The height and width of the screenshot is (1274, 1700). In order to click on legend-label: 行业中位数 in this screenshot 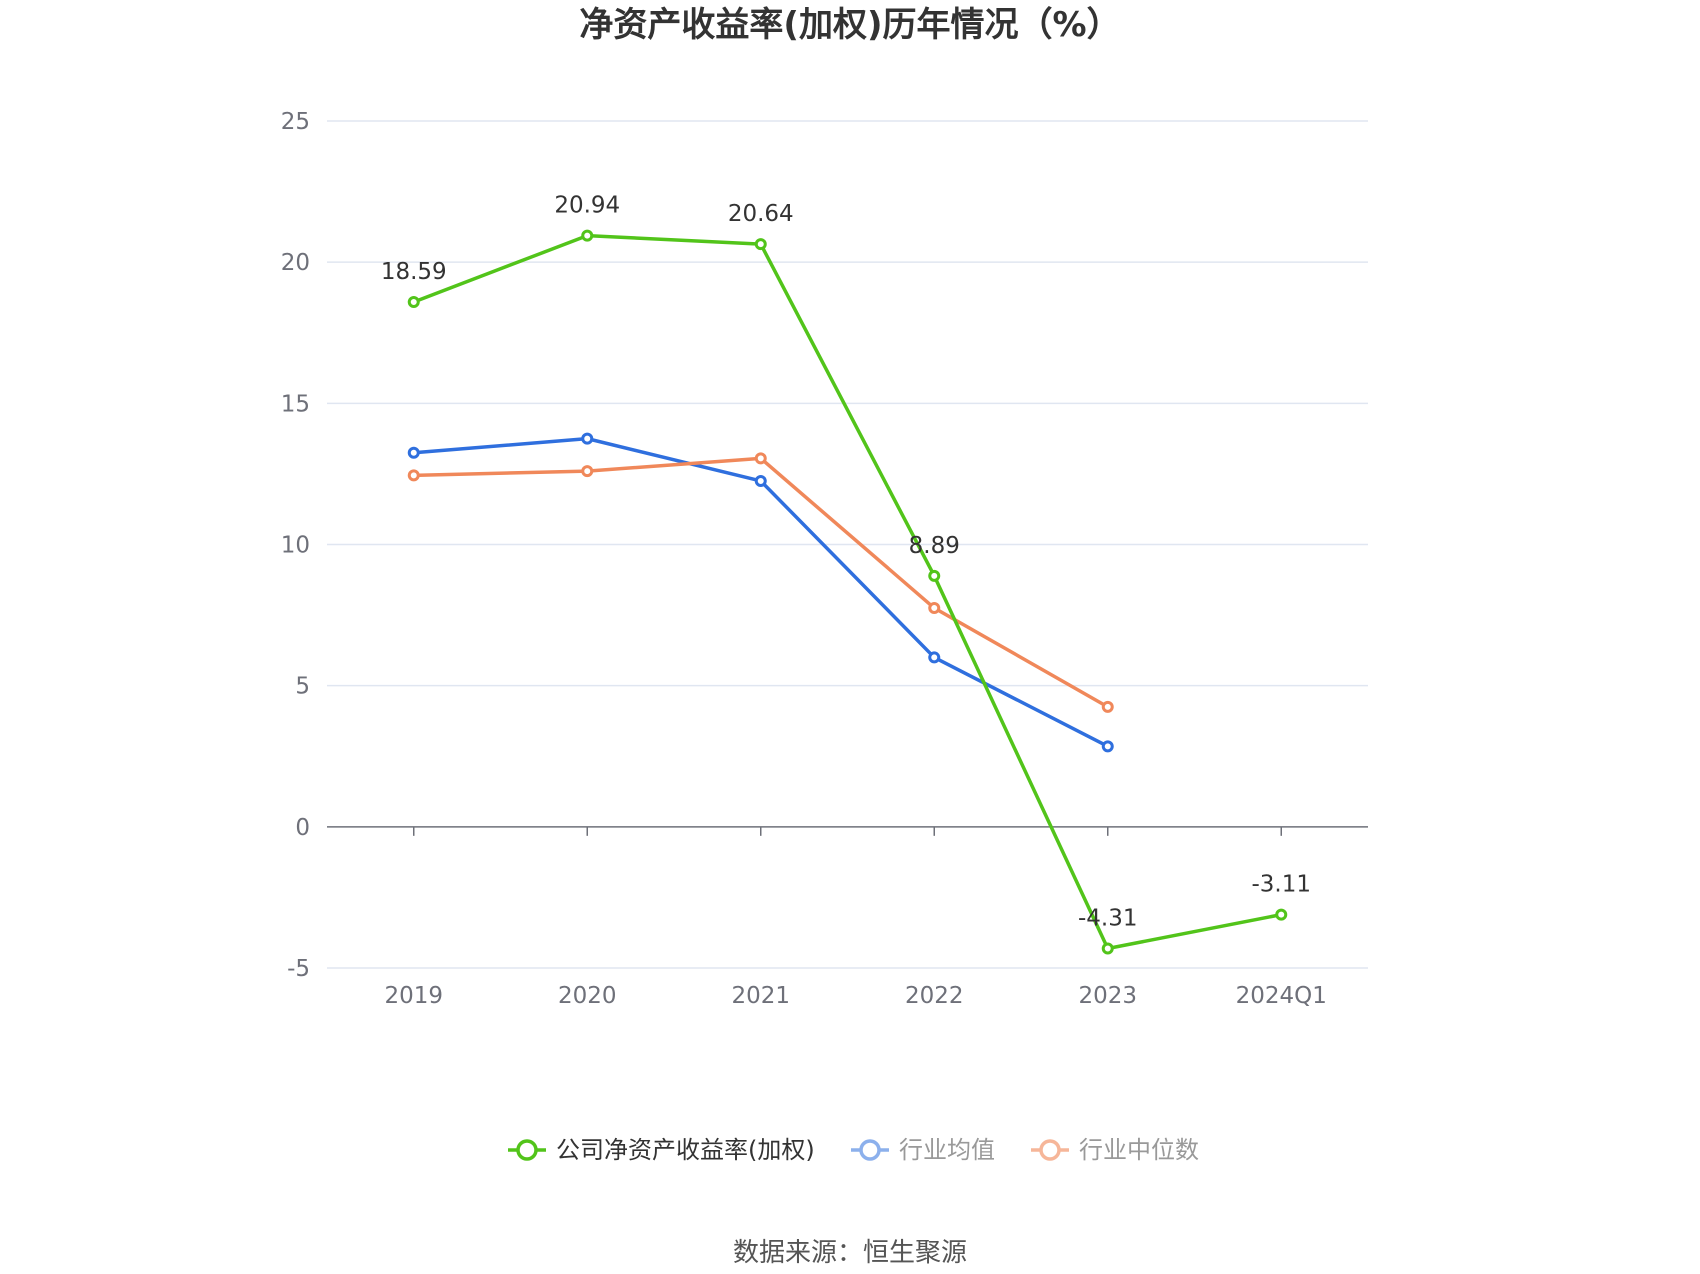, I will do `click(1139, 1150)`.